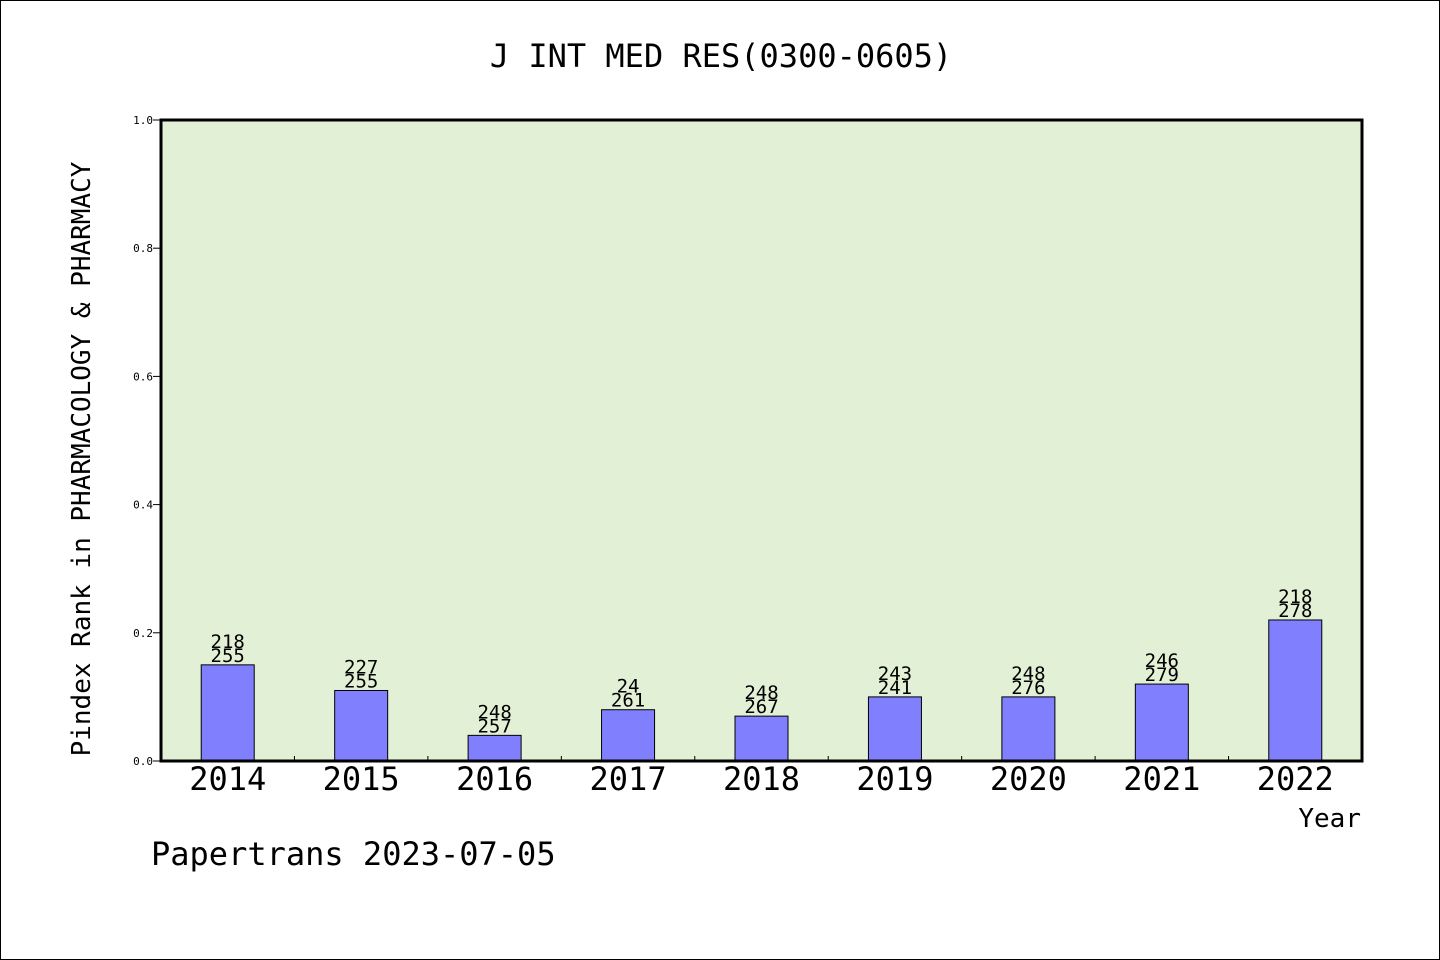 The width and height of the screenshot is (1440, 960). Describe the element at coordinates (361, 779) in the screenshot. I see `x-tick-label: 2015` at that location.